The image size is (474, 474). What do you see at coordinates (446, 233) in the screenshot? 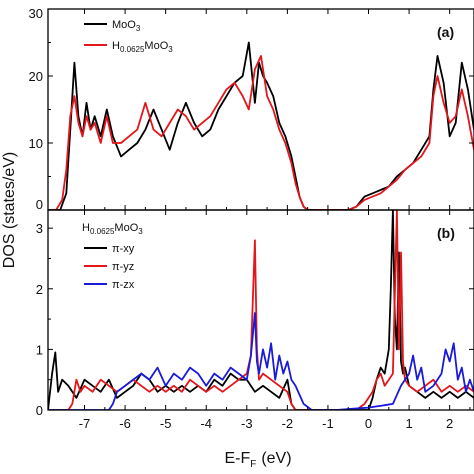
I see `panel-b-label: (b)` at bounding box center [446, 233].